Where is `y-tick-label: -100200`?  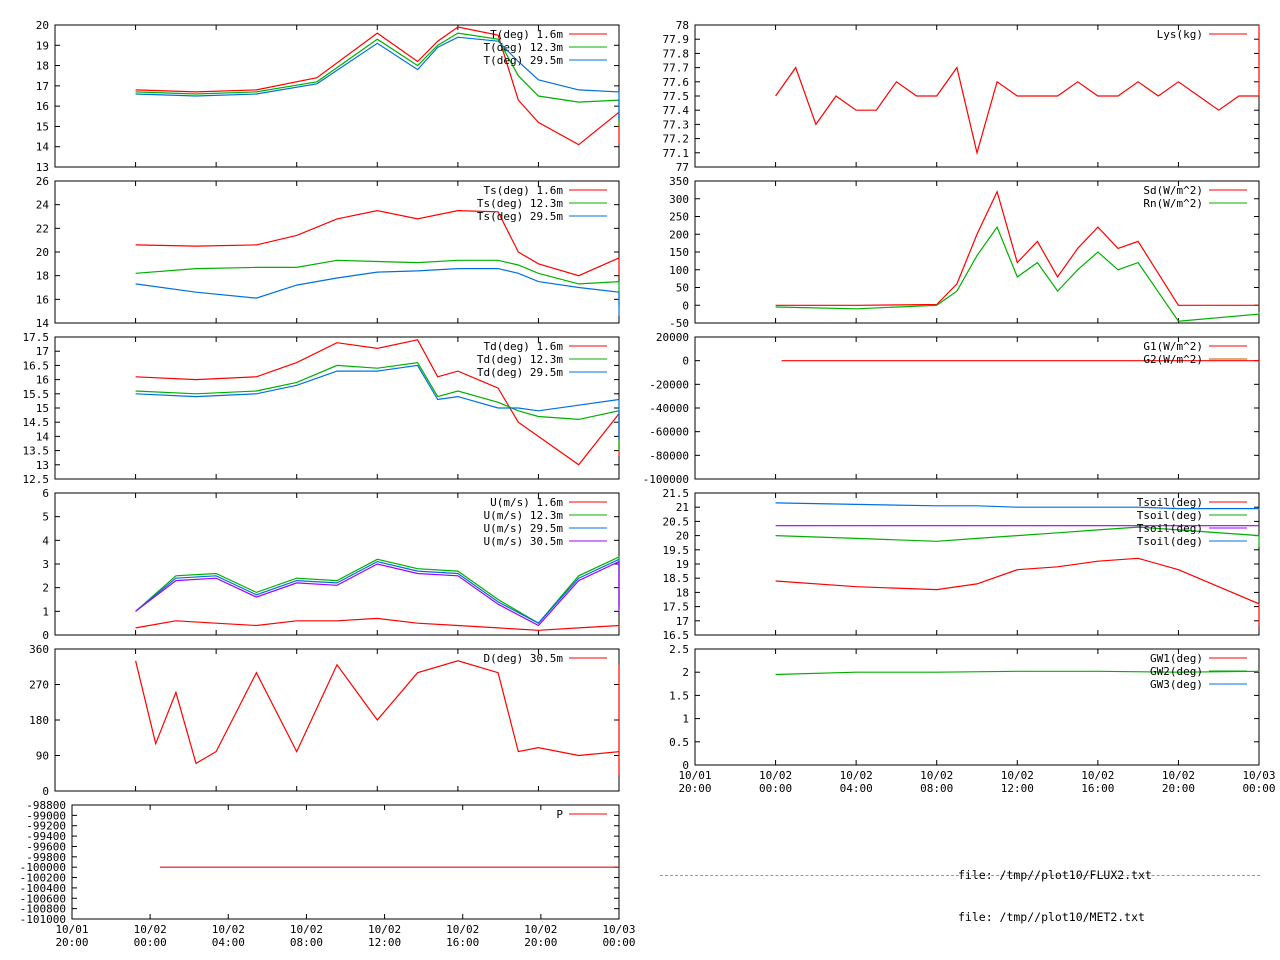 y-tick-label: -100200 is located at coordinates (43, 878).